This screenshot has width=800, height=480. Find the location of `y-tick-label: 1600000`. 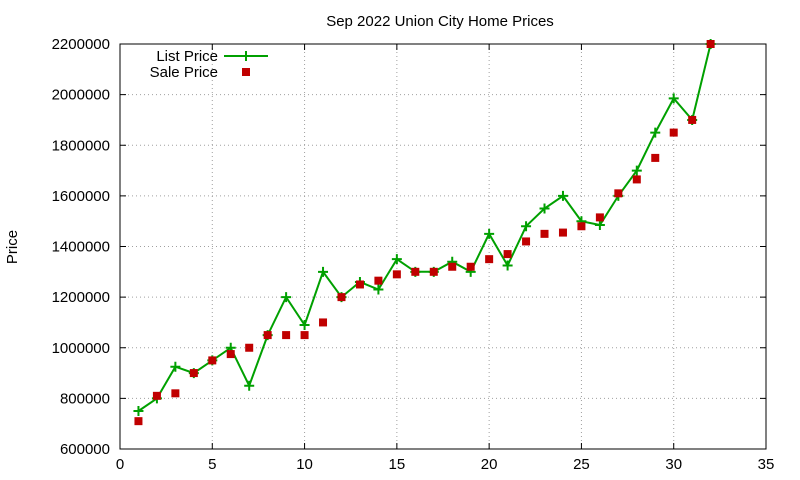

y-tick-label: 1600000 is located at coordinates (81, 196).